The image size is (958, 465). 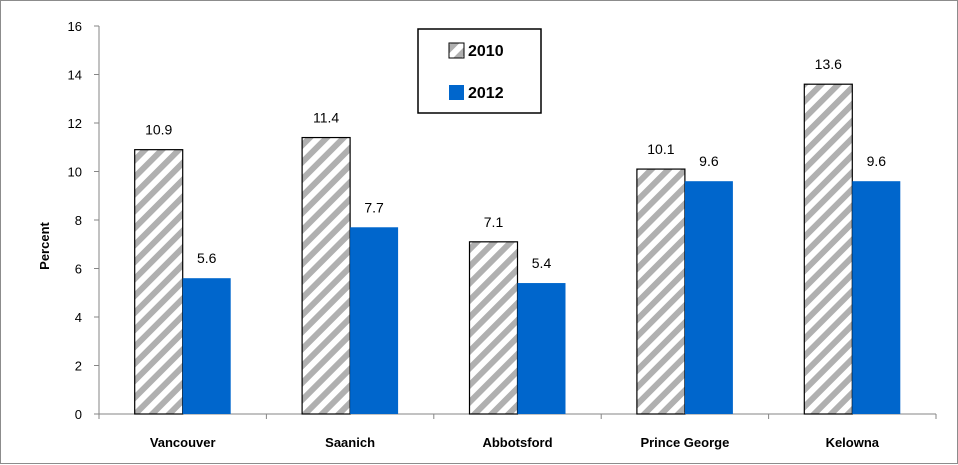 I want to click on bar-2010-saanich, so click(x=326, y=275).